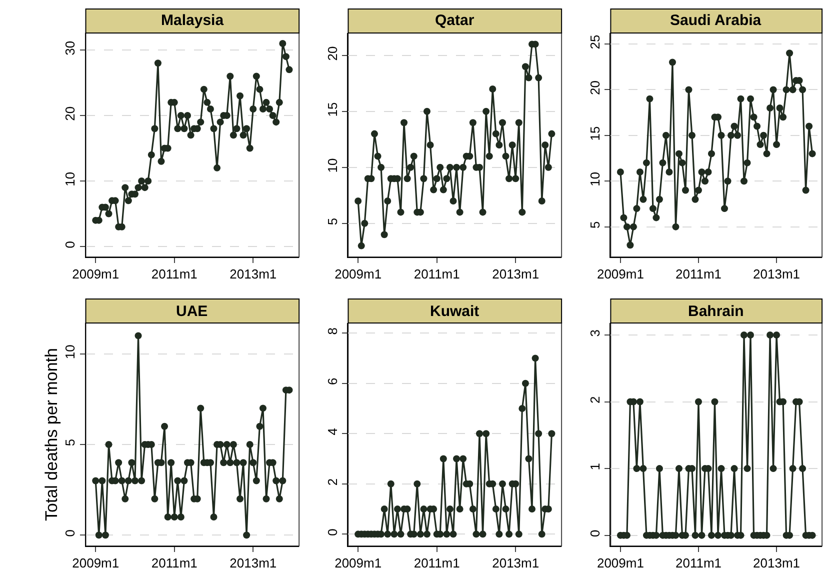 This screenshot has height=572, width=825. I want to click on y-tick-label: 5, so click(332, 222).